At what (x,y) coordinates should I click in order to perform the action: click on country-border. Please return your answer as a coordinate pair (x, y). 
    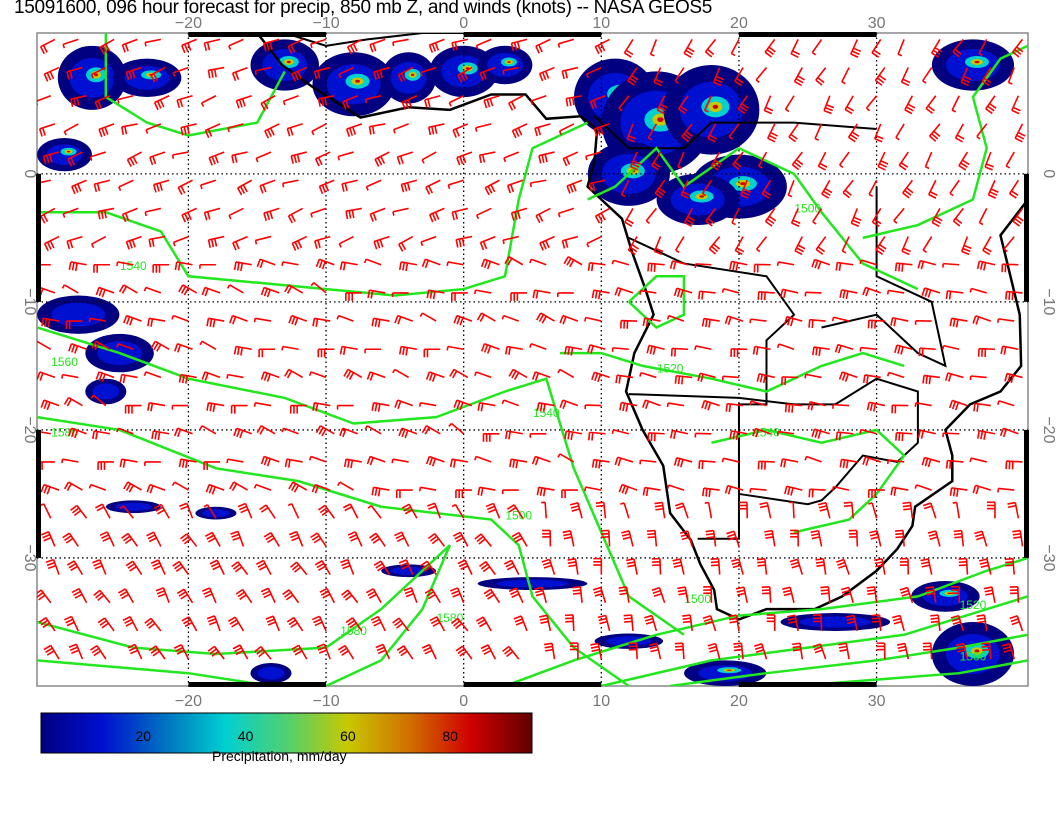
    Looking at the image, I should click on (368, 40).